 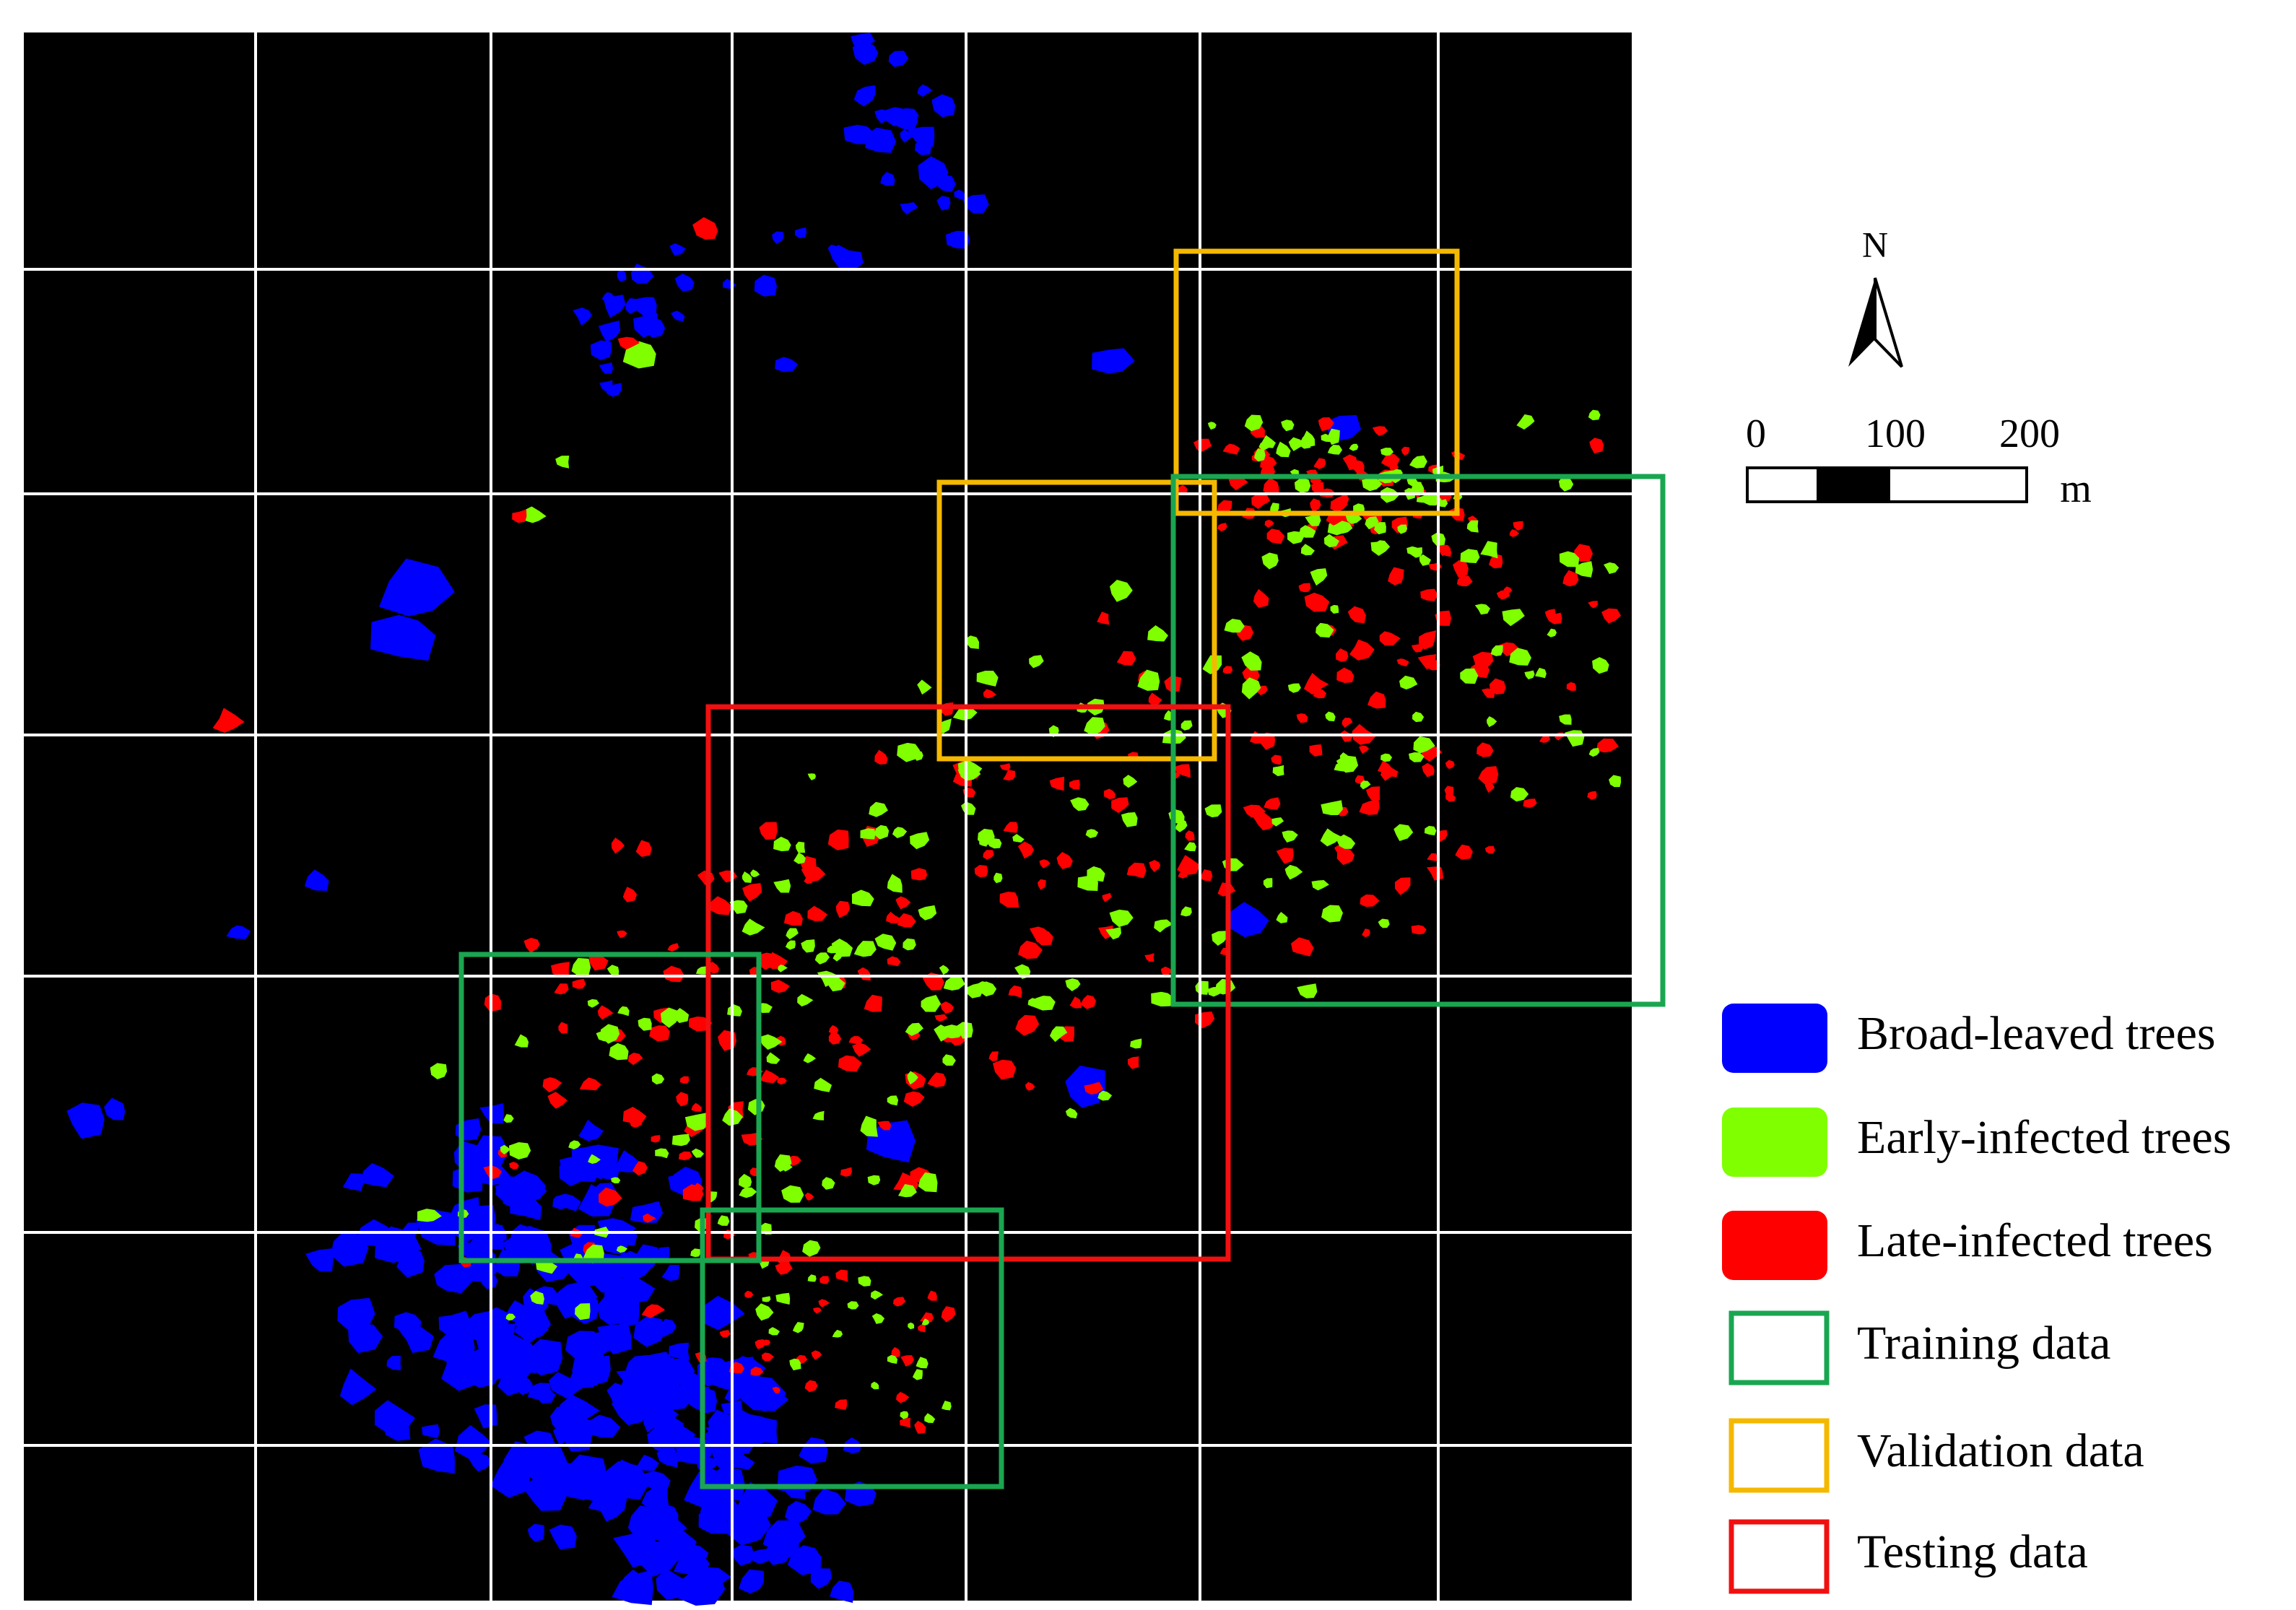 I want to click on scale-unit: m, so click(x=2076, y=488).